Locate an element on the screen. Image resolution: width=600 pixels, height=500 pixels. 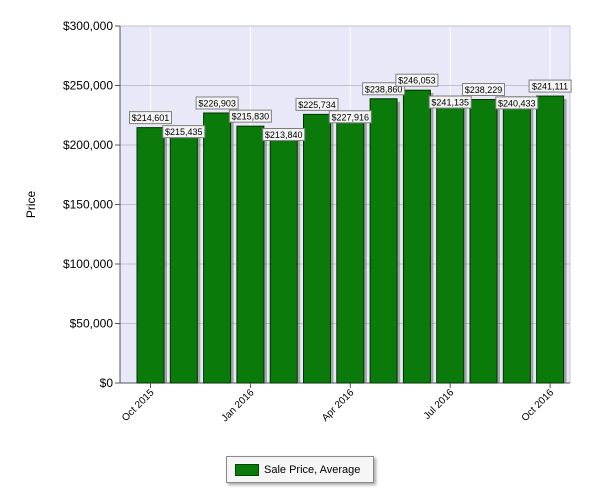
data-label: $246,053 is located at coordinates (417, 81).